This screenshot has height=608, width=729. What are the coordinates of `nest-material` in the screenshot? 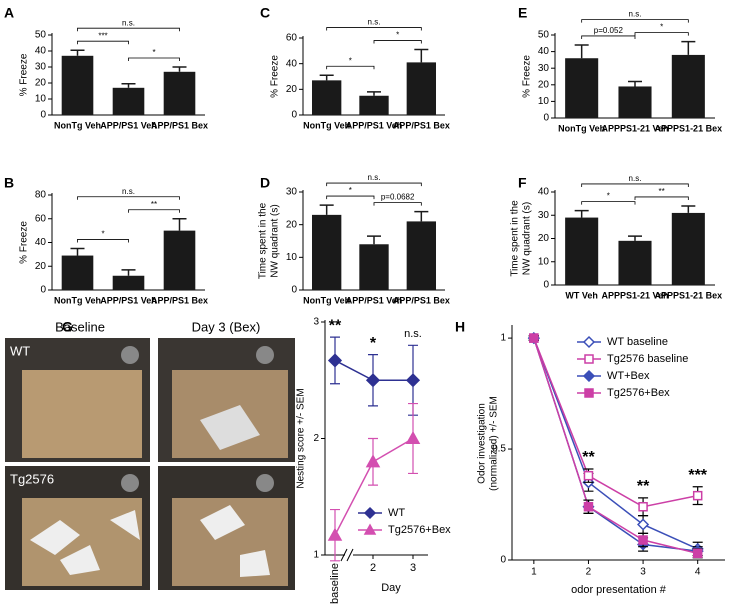 It's located at (85, 542).